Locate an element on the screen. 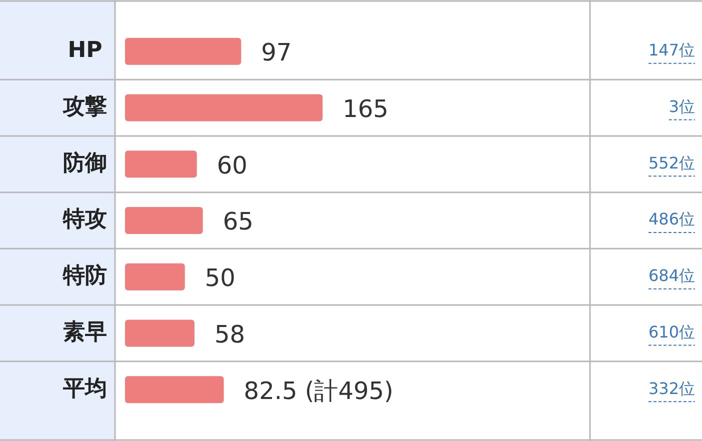 The height and width of the screenshot is (441, 702). y-tick-label: HP is located at coordinates (85, 51).